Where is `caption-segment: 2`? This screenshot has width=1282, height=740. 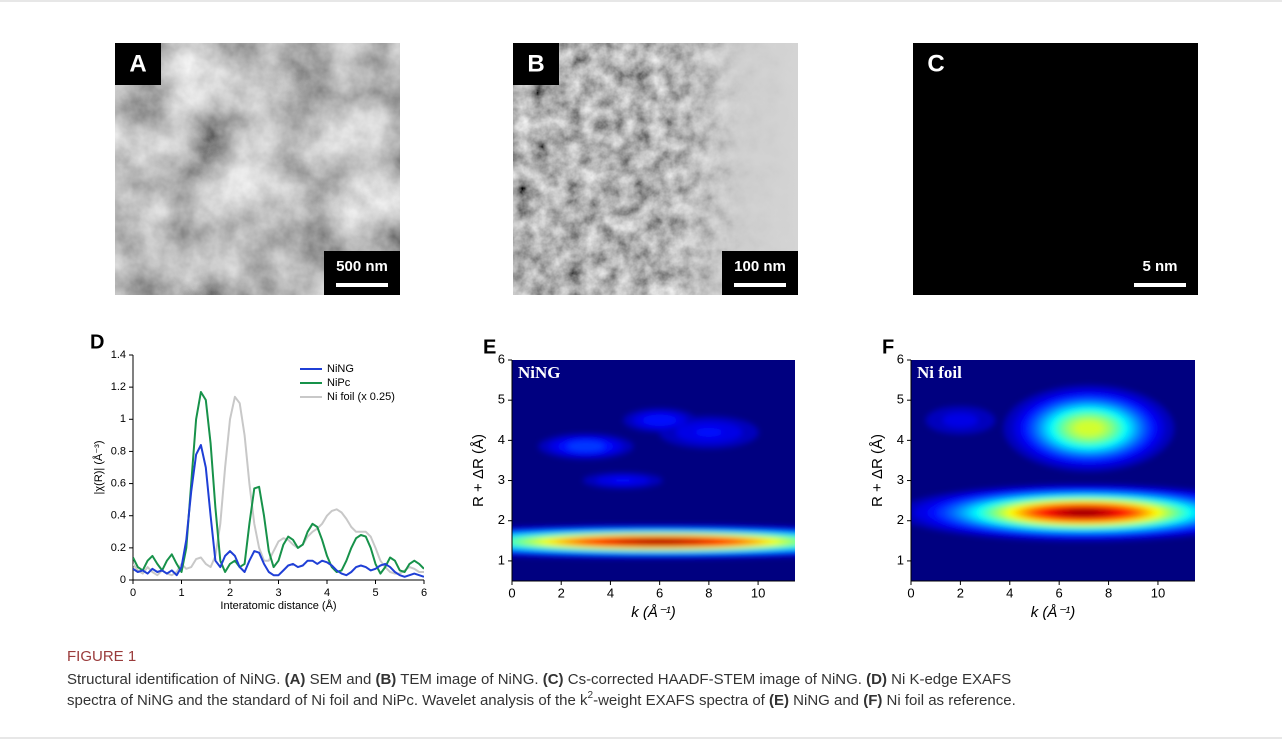
caption-segment: 2 is located at coordinates (591, 695).